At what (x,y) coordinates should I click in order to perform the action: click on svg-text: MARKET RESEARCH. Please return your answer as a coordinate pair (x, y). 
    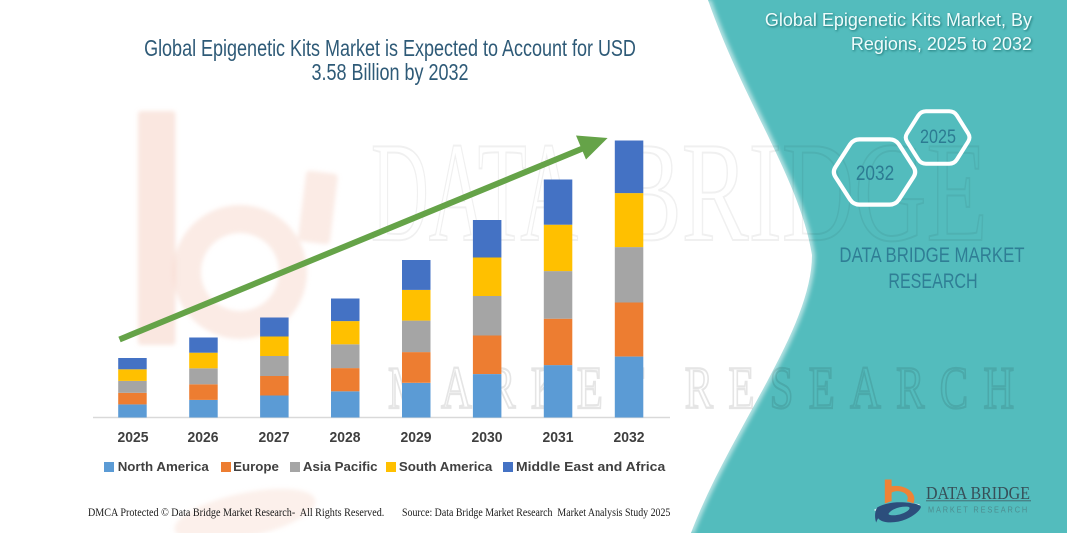
    Looking at the image, I should click on (978, 509).